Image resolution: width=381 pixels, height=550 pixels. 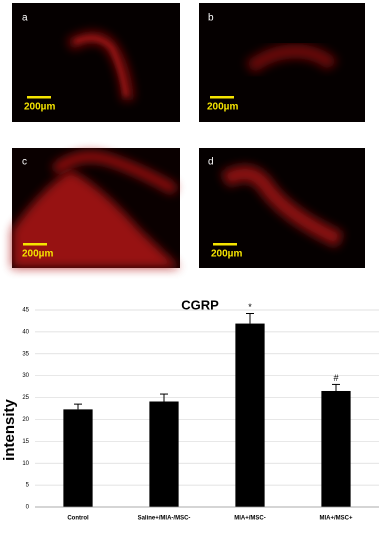 What do you see at coordinates (200, 304) in the screenshot?
I see `chart-title: CGRP` at bounding box center [200, 304].